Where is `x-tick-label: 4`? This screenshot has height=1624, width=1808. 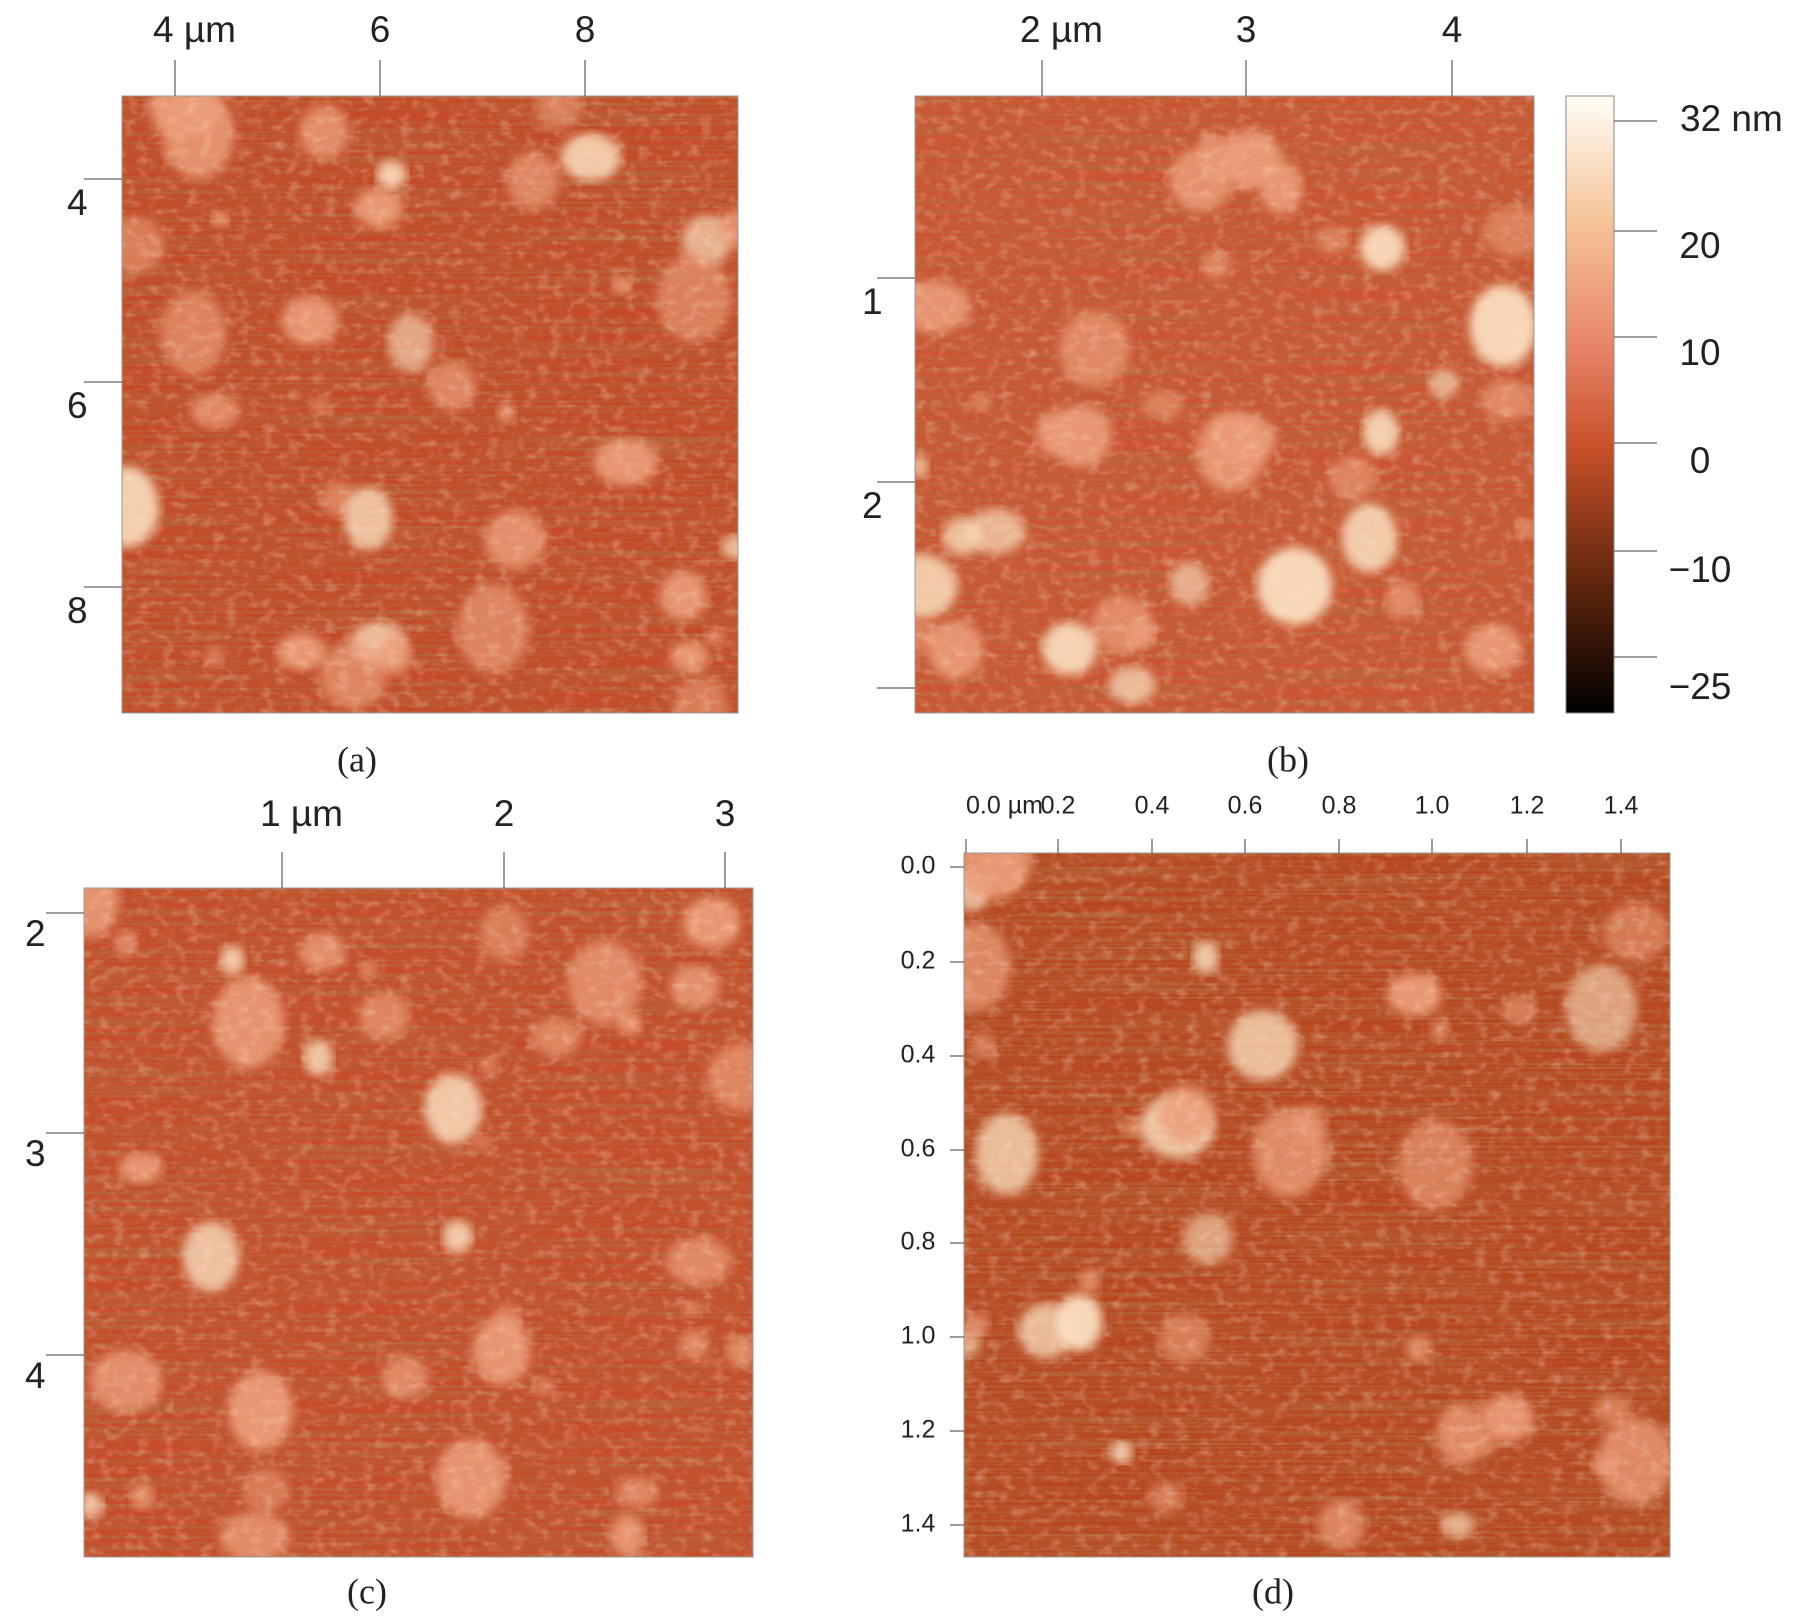 x-tick-label: 4 is located at coordinates (1452, 29).